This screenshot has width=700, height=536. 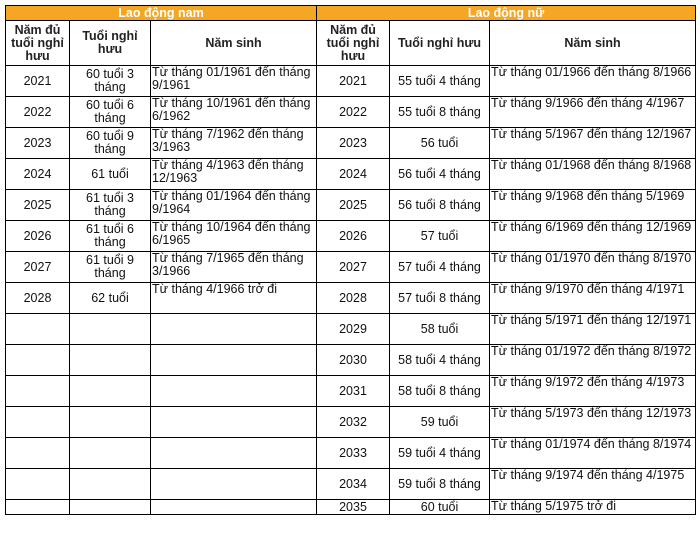 What do you see at coordinates (593, 422) in the screenshot?
I see `female-birth-cell: Từ tháng 5/1973 đến tháng 12/1973` at bounding box center [593, 422].